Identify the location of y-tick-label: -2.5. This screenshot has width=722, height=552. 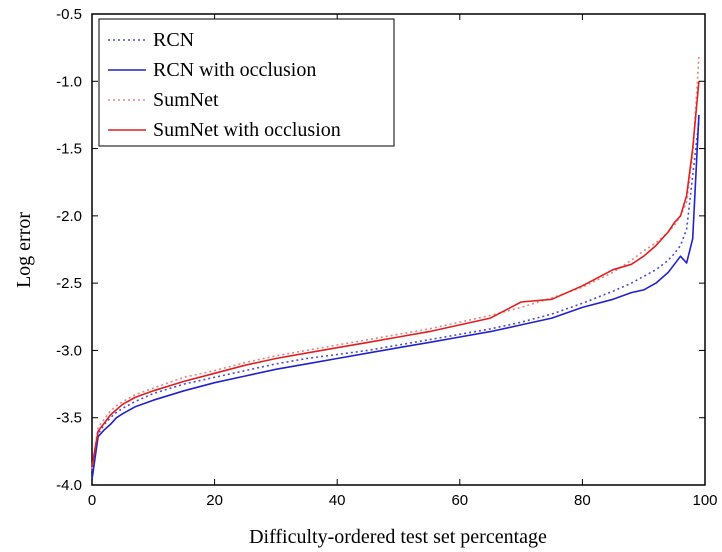
(69, 283).